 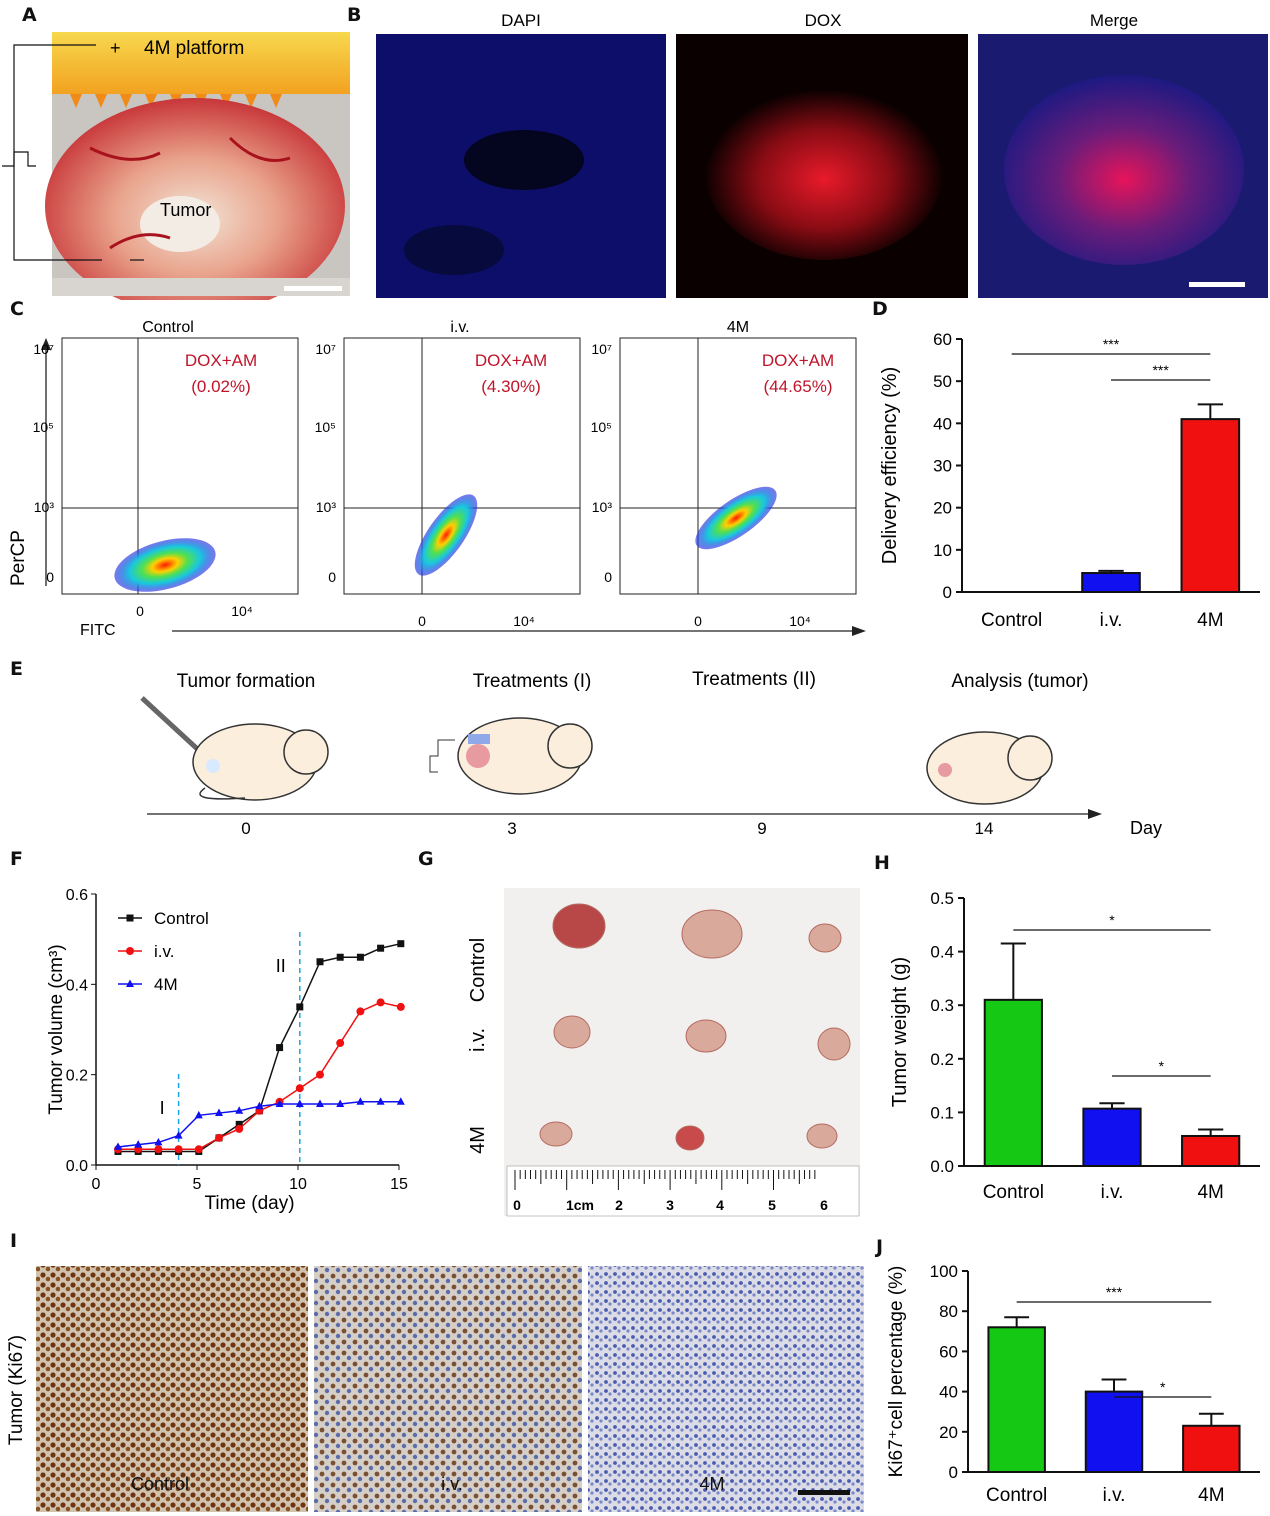 I want to click on y-tick-label: 10, so click(x=942, y=550).